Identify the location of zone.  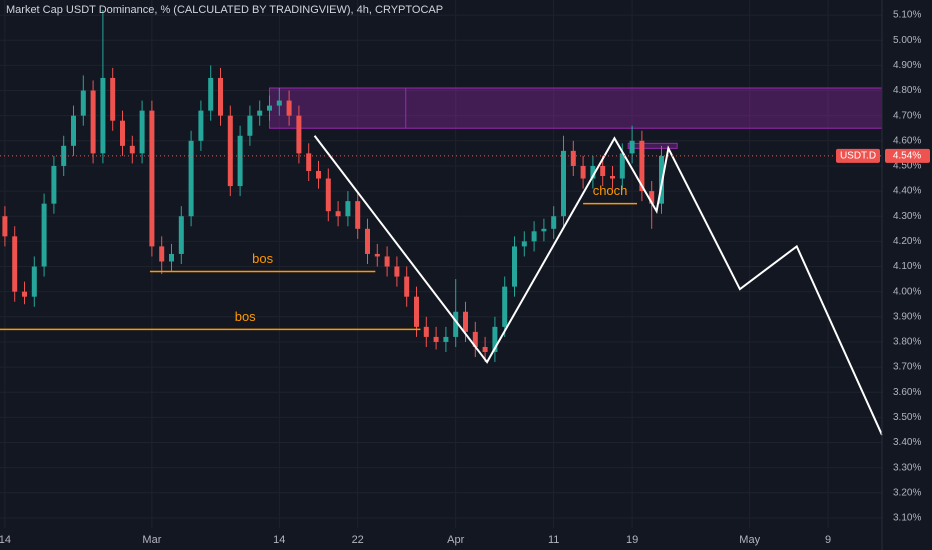
(652, 145).